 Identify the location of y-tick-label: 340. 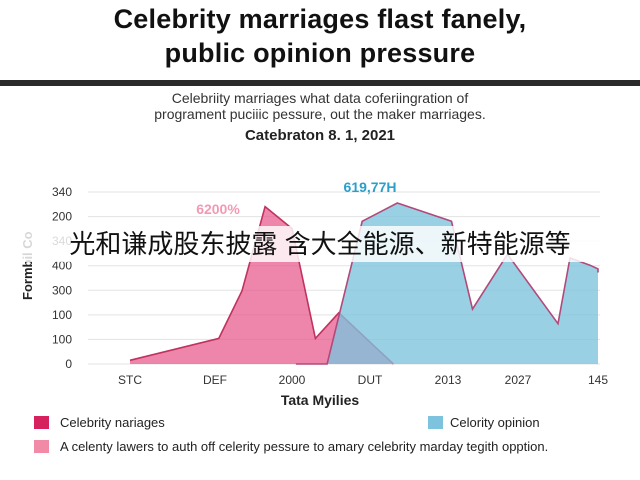
(62, 192).